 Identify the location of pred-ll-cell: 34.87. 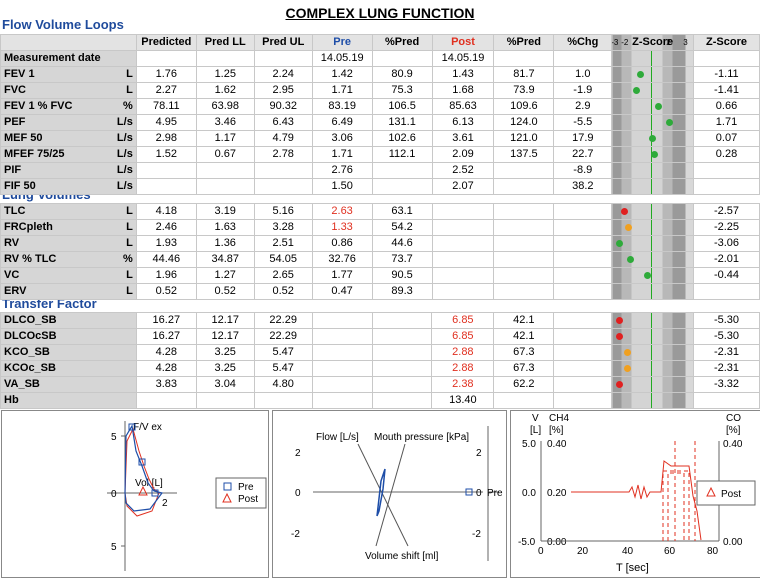
(225, 259).